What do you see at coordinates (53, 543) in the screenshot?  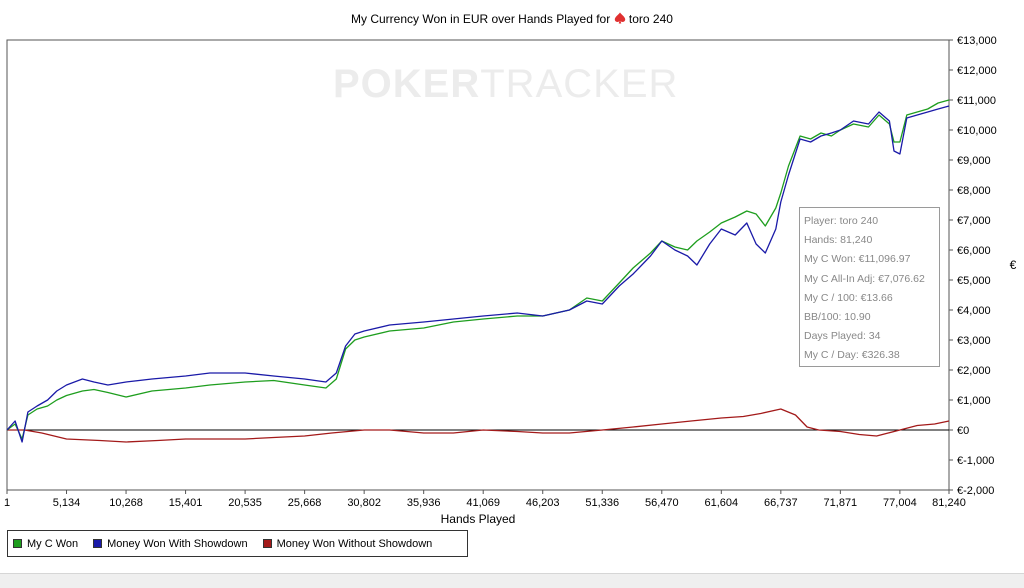 I see `legend-label: My C Won` at bounding box center [53, 543].